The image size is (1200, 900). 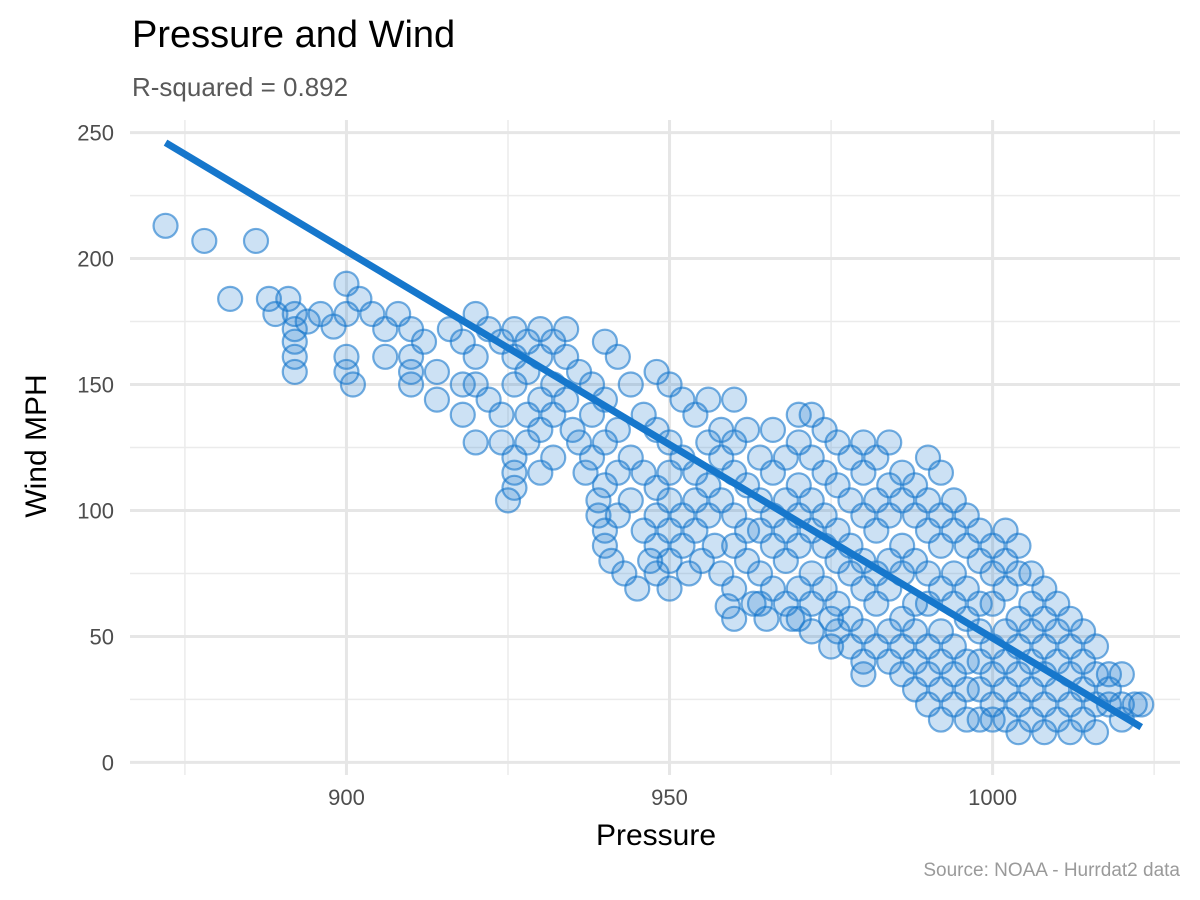 What do you see at coordinates (95, 510) in the screenshot?
I see `y-tick-label: 100` at bounding box center [95, 510].